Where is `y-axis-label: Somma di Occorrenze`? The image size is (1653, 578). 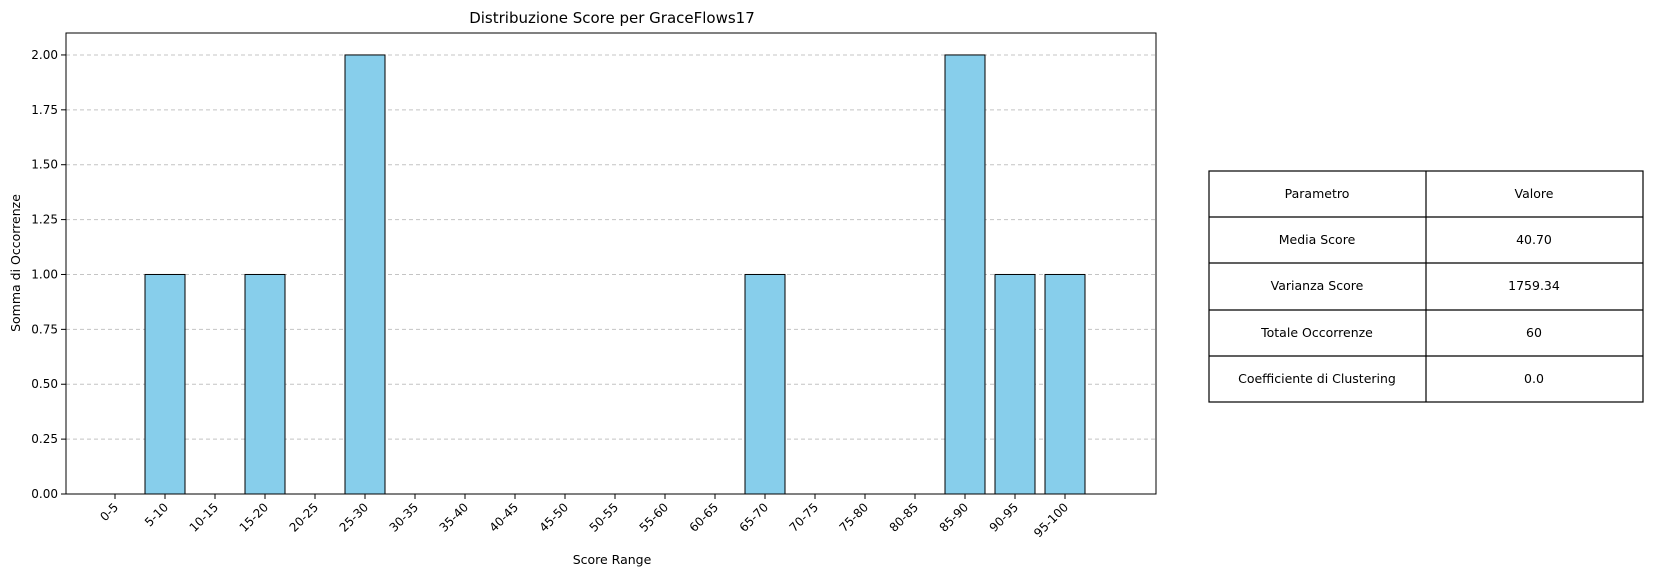
y-axis-label: Somma di Occorrenze is located at coordinates (15, 263).